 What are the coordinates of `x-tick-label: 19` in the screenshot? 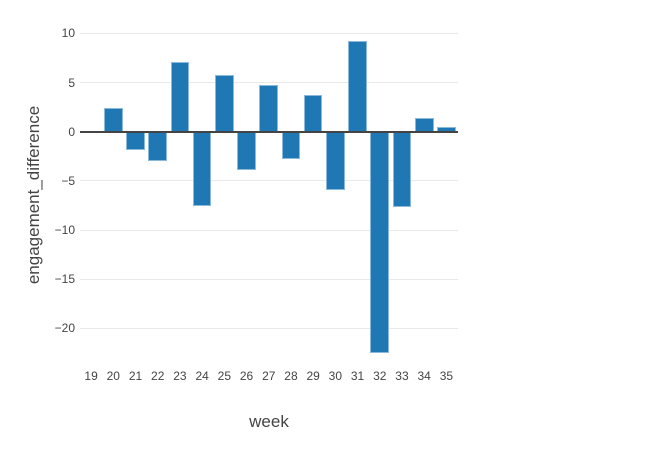 It's located at (91, 376).